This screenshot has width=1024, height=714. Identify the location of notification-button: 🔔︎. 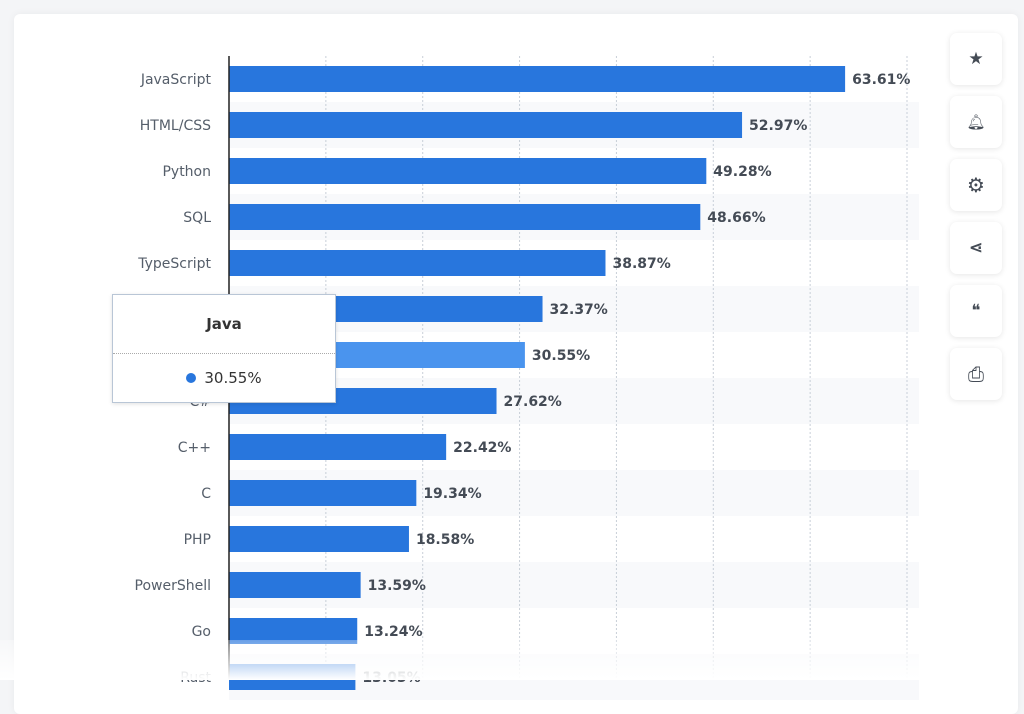
(976, 122).